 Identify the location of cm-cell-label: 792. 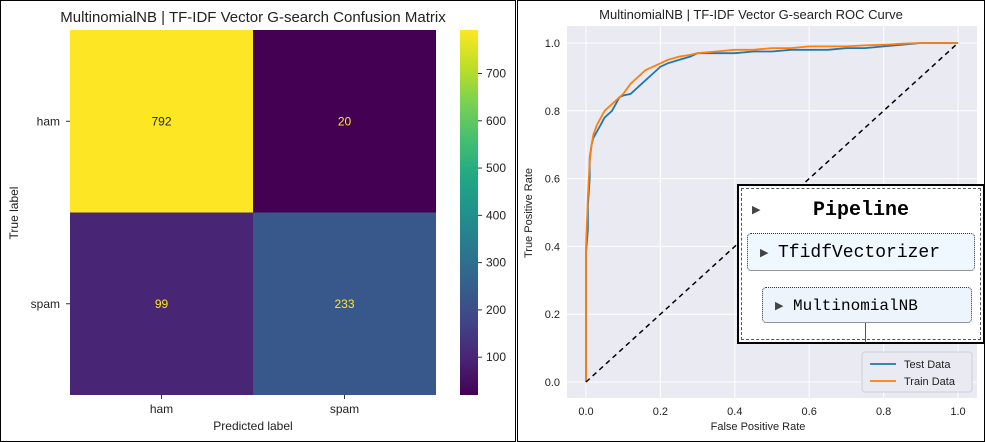
(161, 121).